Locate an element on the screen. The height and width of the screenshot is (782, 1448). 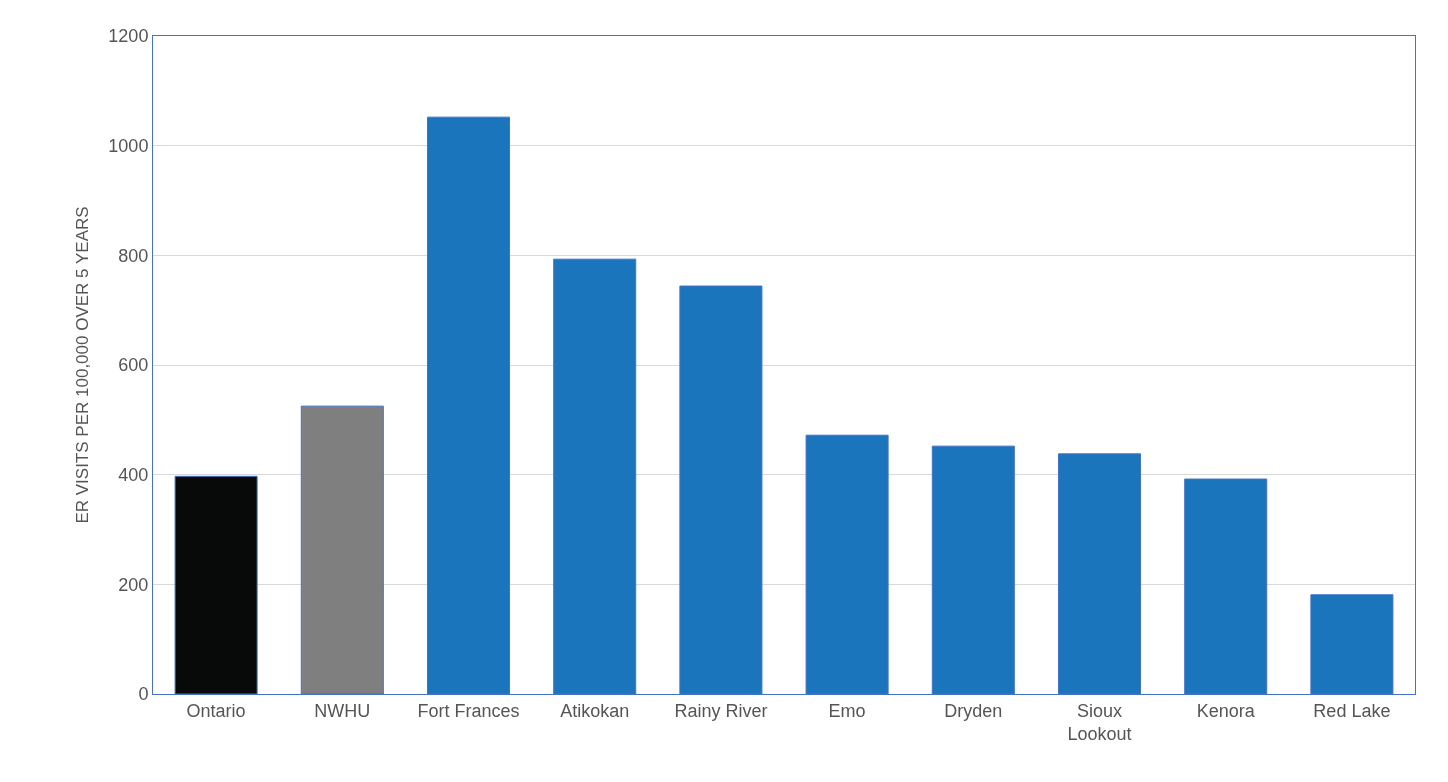
x-tick-label: Sioux Lookout is located at coordinates (1099, 722).